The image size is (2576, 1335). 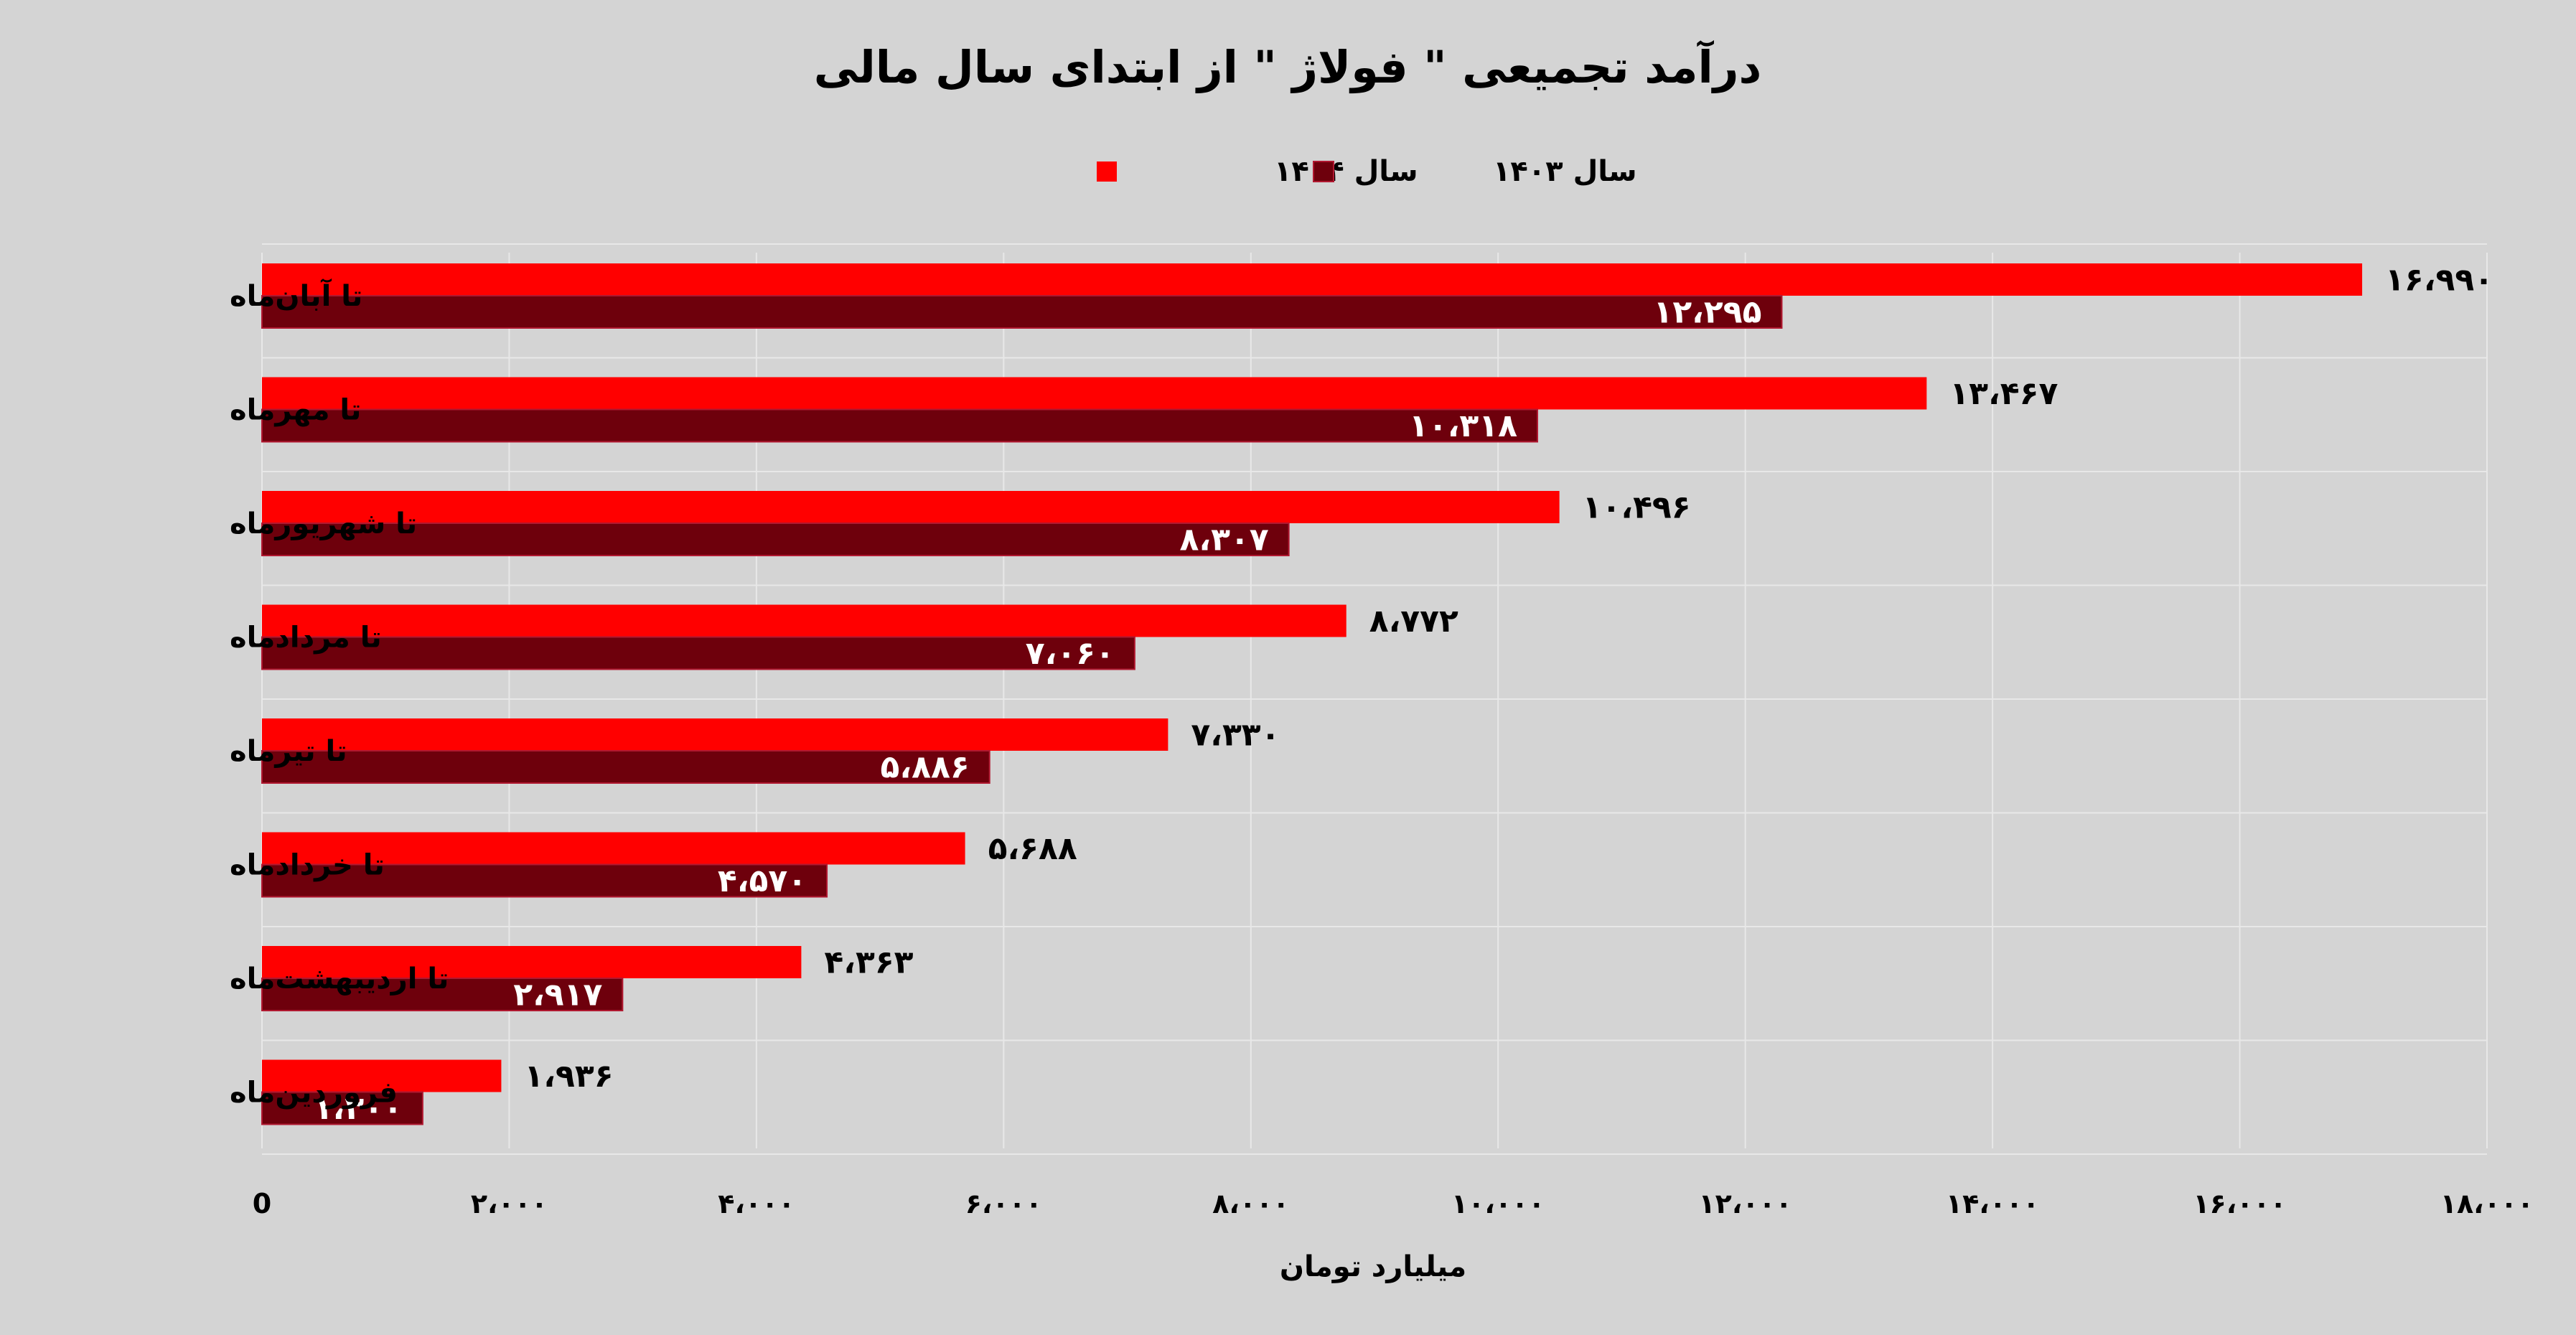 What do you see at coordinates (323, 523) in the screenshot?
I see `category-label: تا شهریورماه` at bounding box center [323, 523].